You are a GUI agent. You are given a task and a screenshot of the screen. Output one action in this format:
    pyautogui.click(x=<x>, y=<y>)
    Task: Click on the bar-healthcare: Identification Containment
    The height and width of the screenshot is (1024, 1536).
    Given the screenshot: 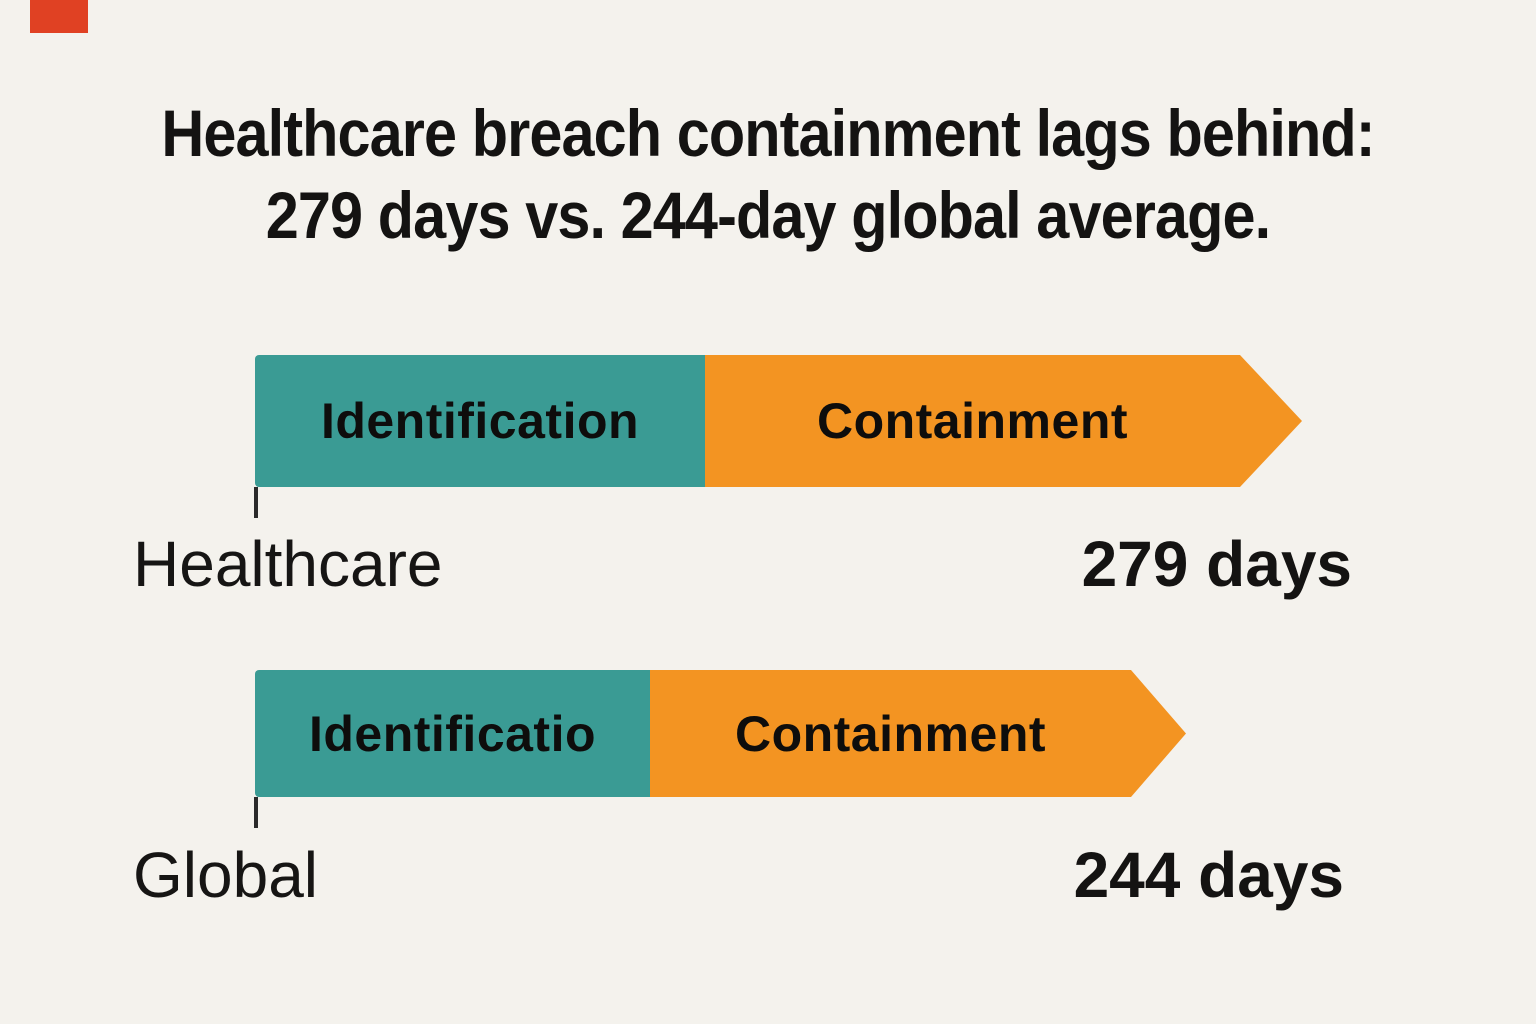 What is the action you would take?
    pyautogui.click(x=778, y=421)
    